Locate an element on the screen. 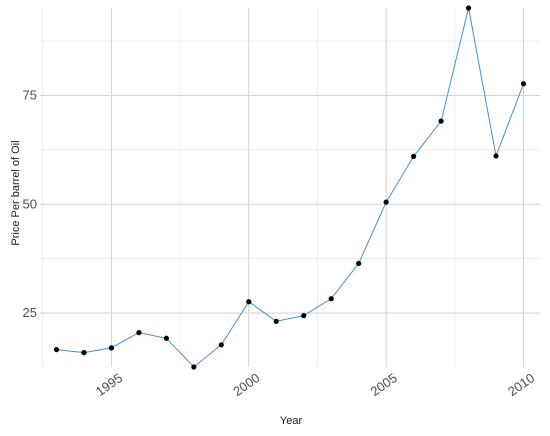  y-tick-labels: 25 50 75 is located at coordinates (30, 203).